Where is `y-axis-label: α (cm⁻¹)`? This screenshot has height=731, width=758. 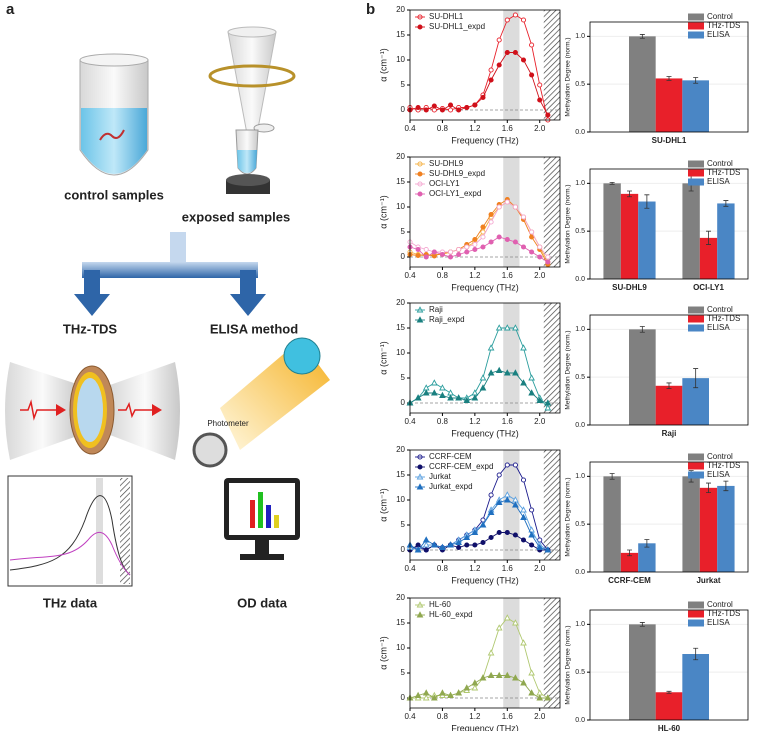 y-axis-label: α (cm⁻¹) is located at coordinates (383, 211).